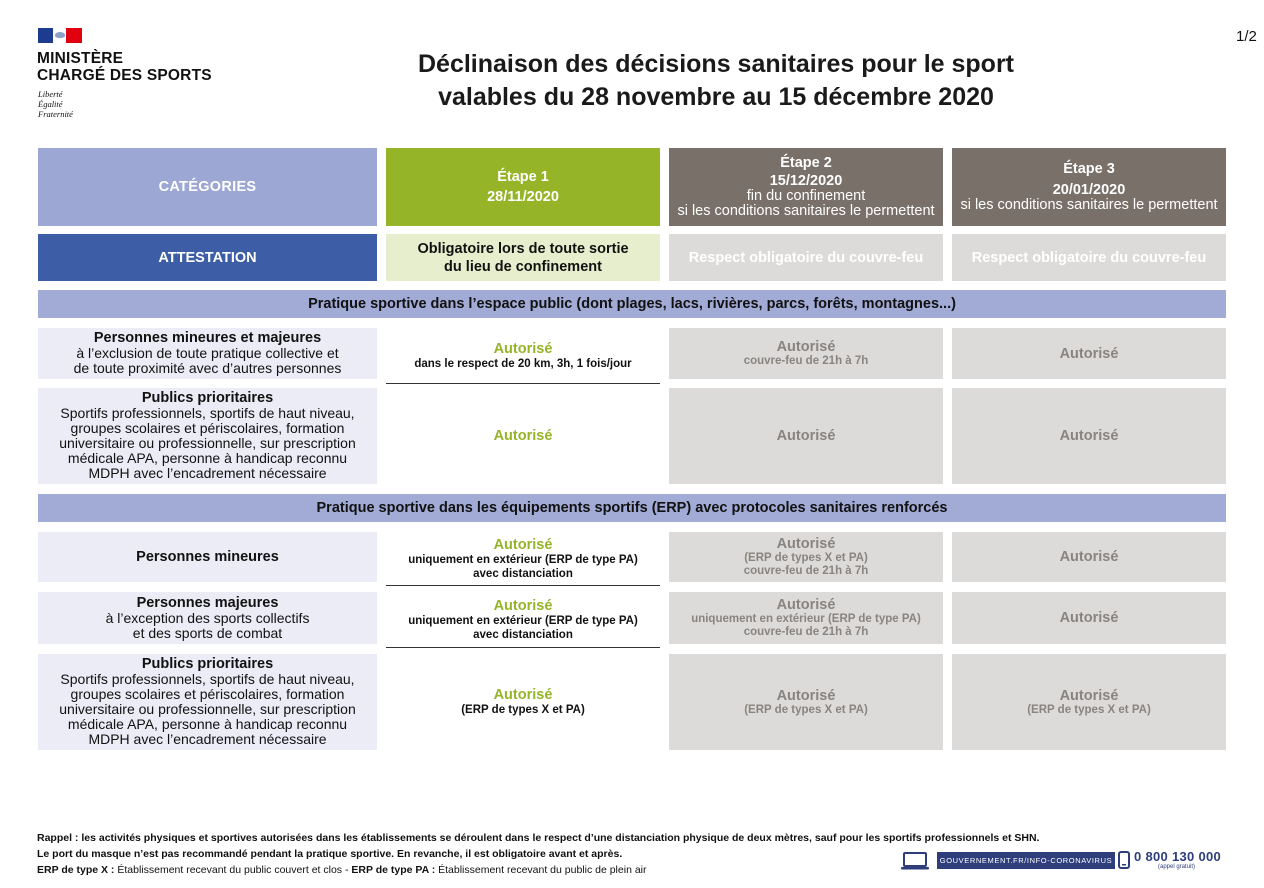 The width and height of the screenshot is (1264, 888). What do you see at coordinates (1177, 867) in the screenshot?
I see `phone-note: (appel gratuit)` at bounding box center [1177, 867].